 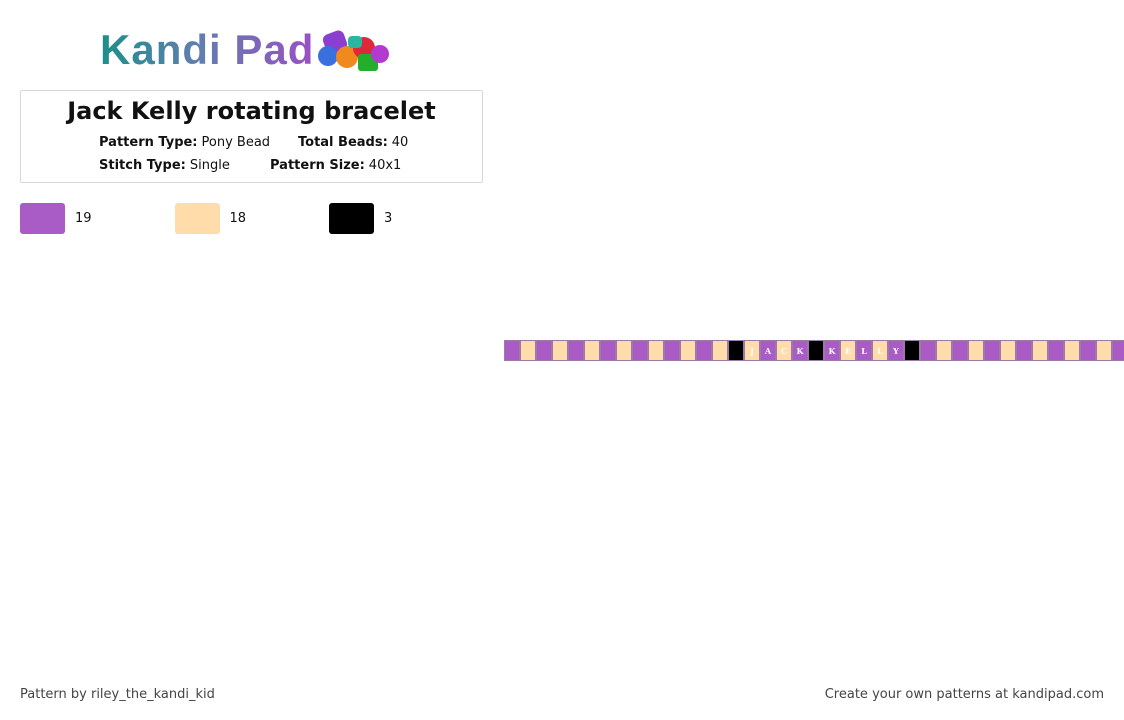 What do you see at coordinates (385, 165) in the screenshot?
I see `field-value: 40x1` at bounding box center [385, 165].